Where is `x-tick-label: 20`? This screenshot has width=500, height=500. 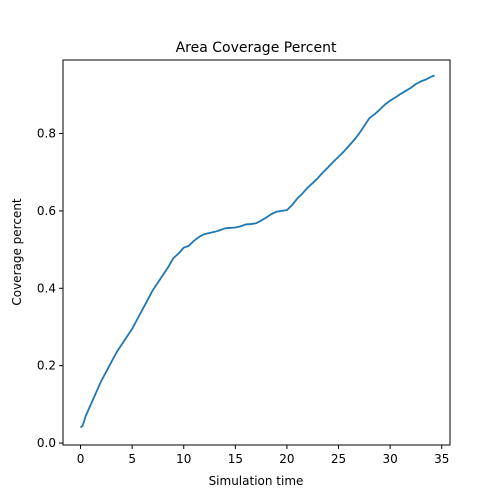 x-tick-label: 20 is located at coordinates (286, 459).